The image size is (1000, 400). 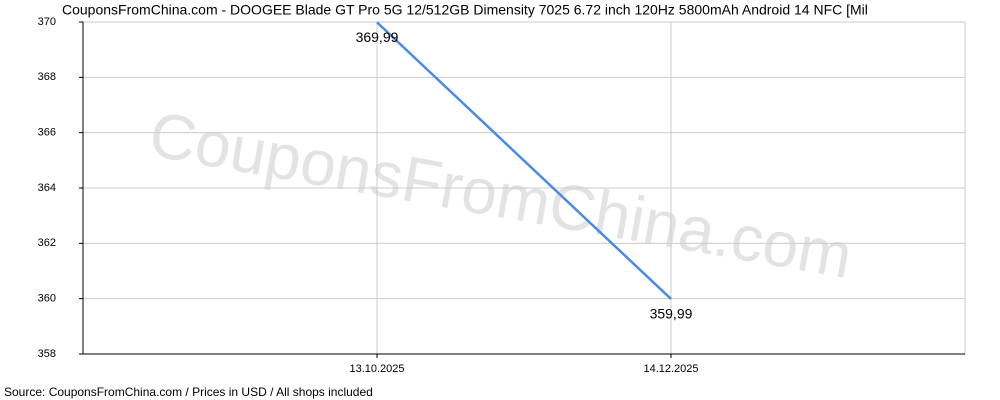 I want to click on y-tick-label: 360, so click(x=47, y=299).